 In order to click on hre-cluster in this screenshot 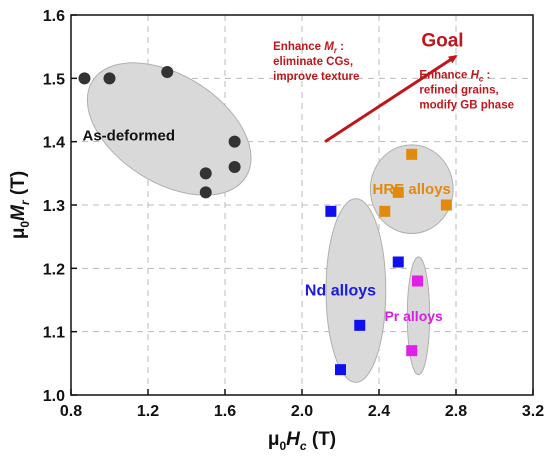, I will do `click(411, 189)`.